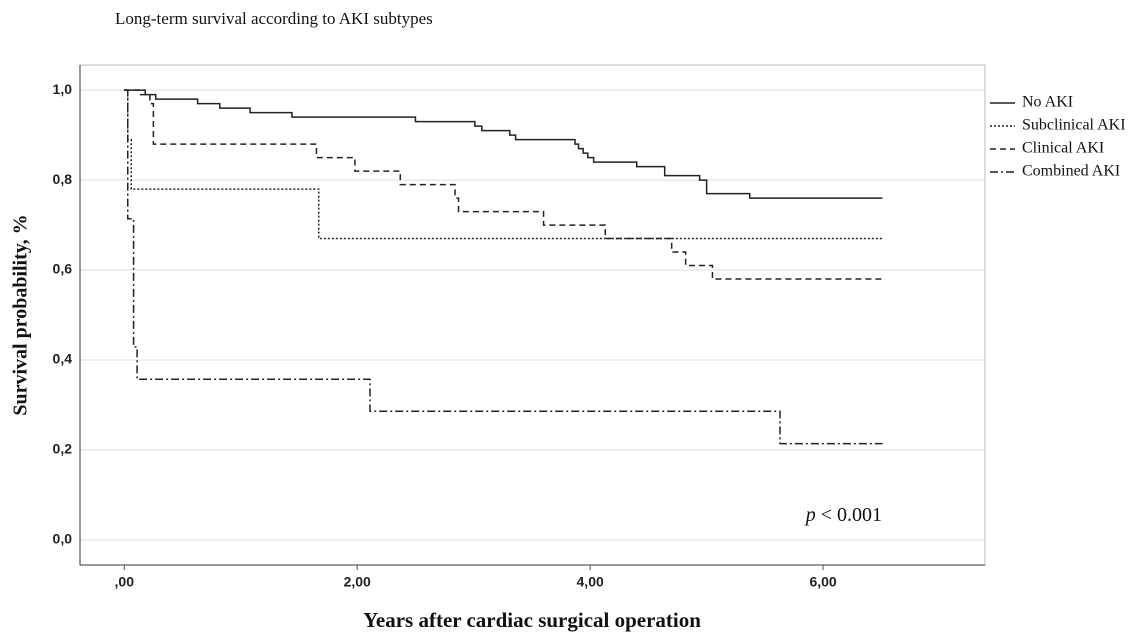 The image size is (1148, 636). What do you see at coordinates (503, 144) in the screenshot?
I see `survival-line` at bounding box center [503, 144].